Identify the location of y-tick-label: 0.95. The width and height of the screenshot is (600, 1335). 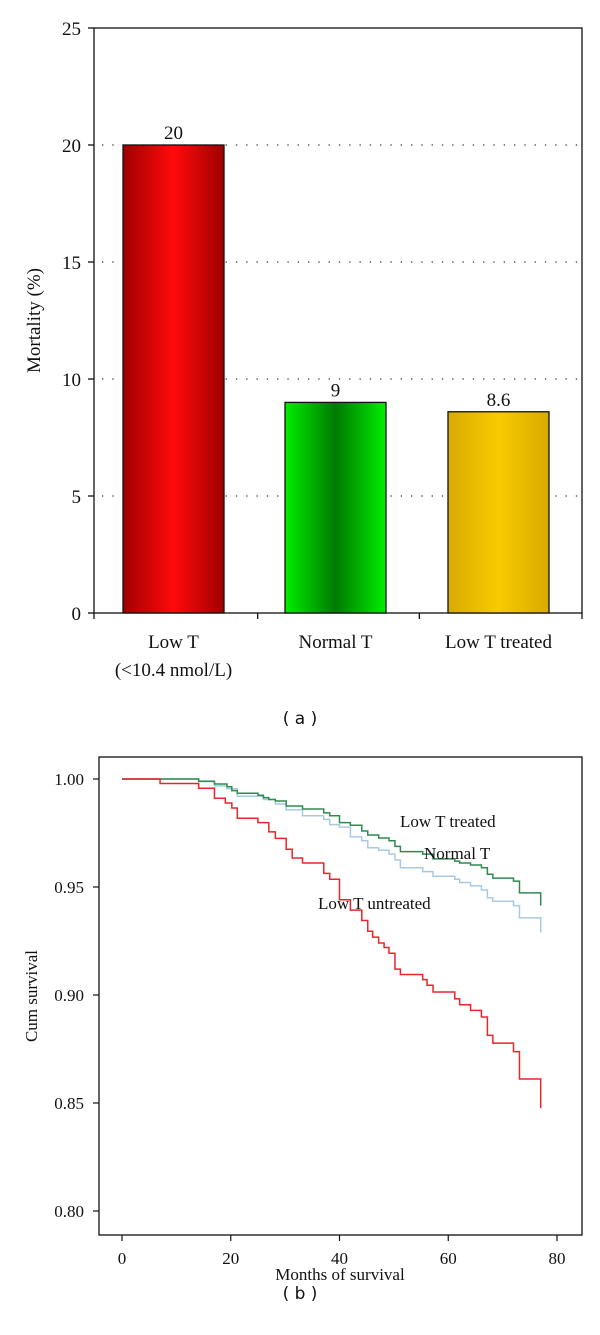
(69, 887).